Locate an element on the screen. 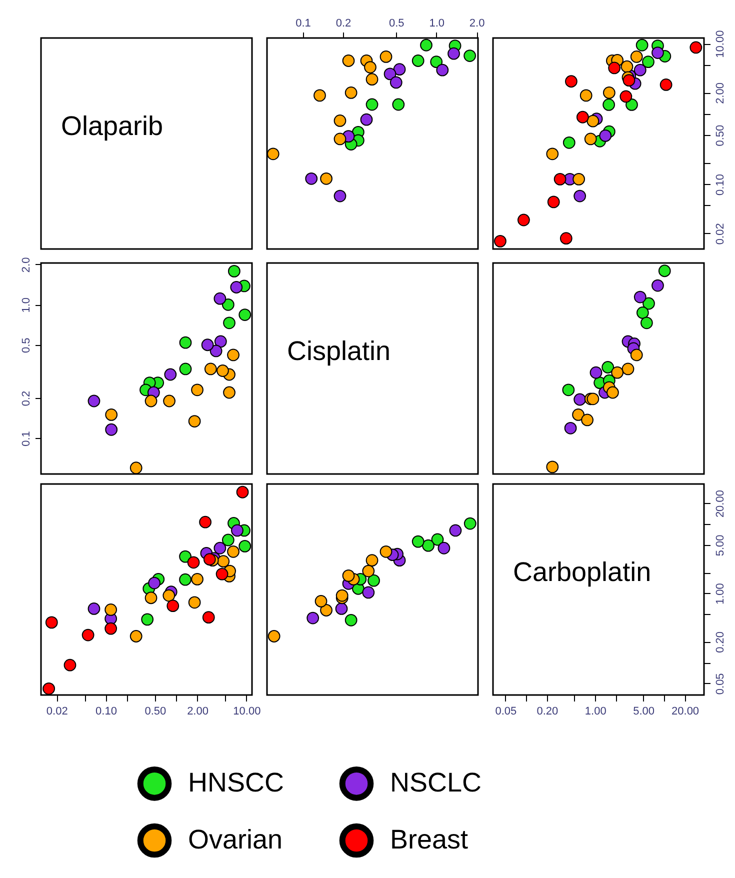  y-tick-label: 0.05 is located at coordinates (720, 684).